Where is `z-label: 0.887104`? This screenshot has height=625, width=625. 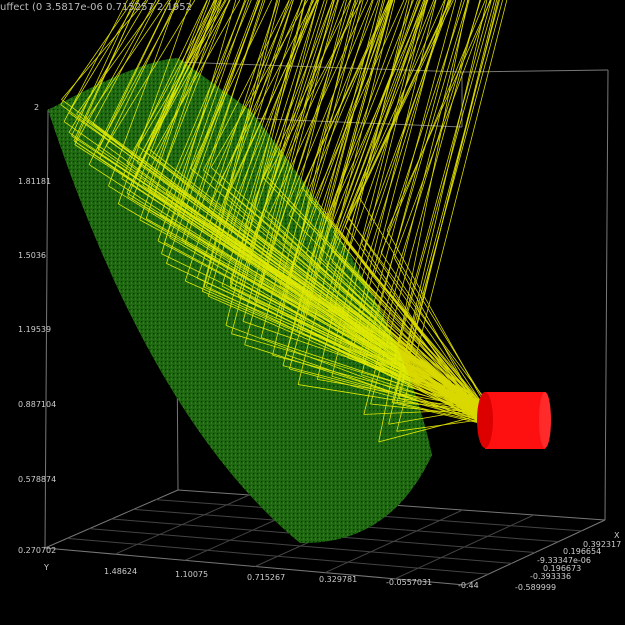 z-label: 0.887104 is located at coordinates (37, 404).